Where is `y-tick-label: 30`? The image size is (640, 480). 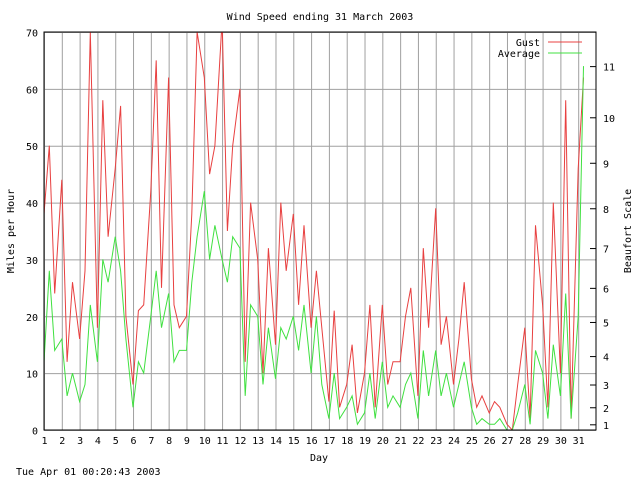
y-tick-label: 30 is located at coordinates (32, 261).